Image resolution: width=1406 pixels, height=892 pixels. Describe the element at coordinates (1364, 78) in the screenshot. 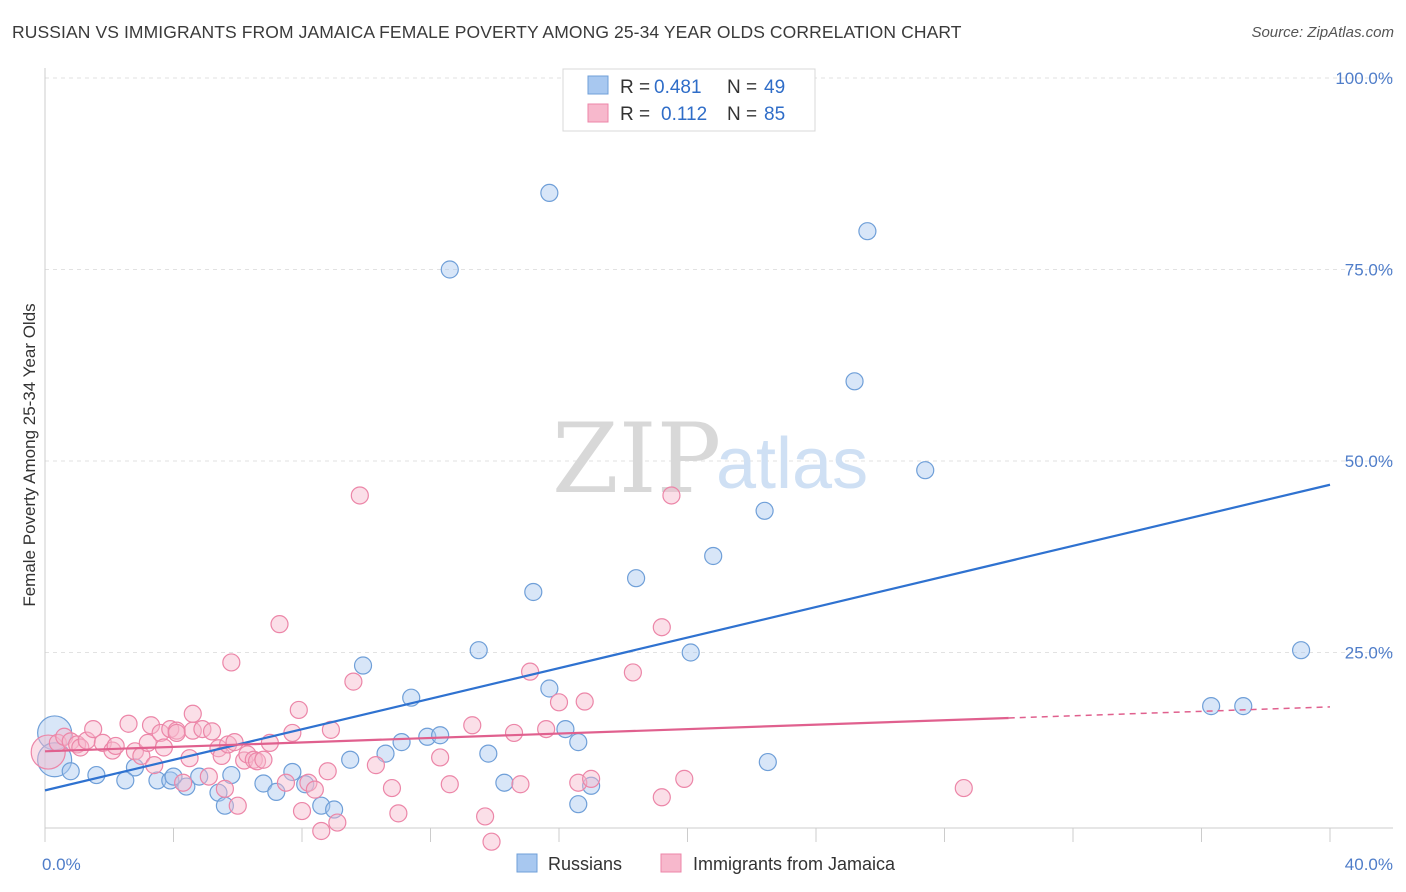

I see `y-tick-label: 100.0%` at that location.